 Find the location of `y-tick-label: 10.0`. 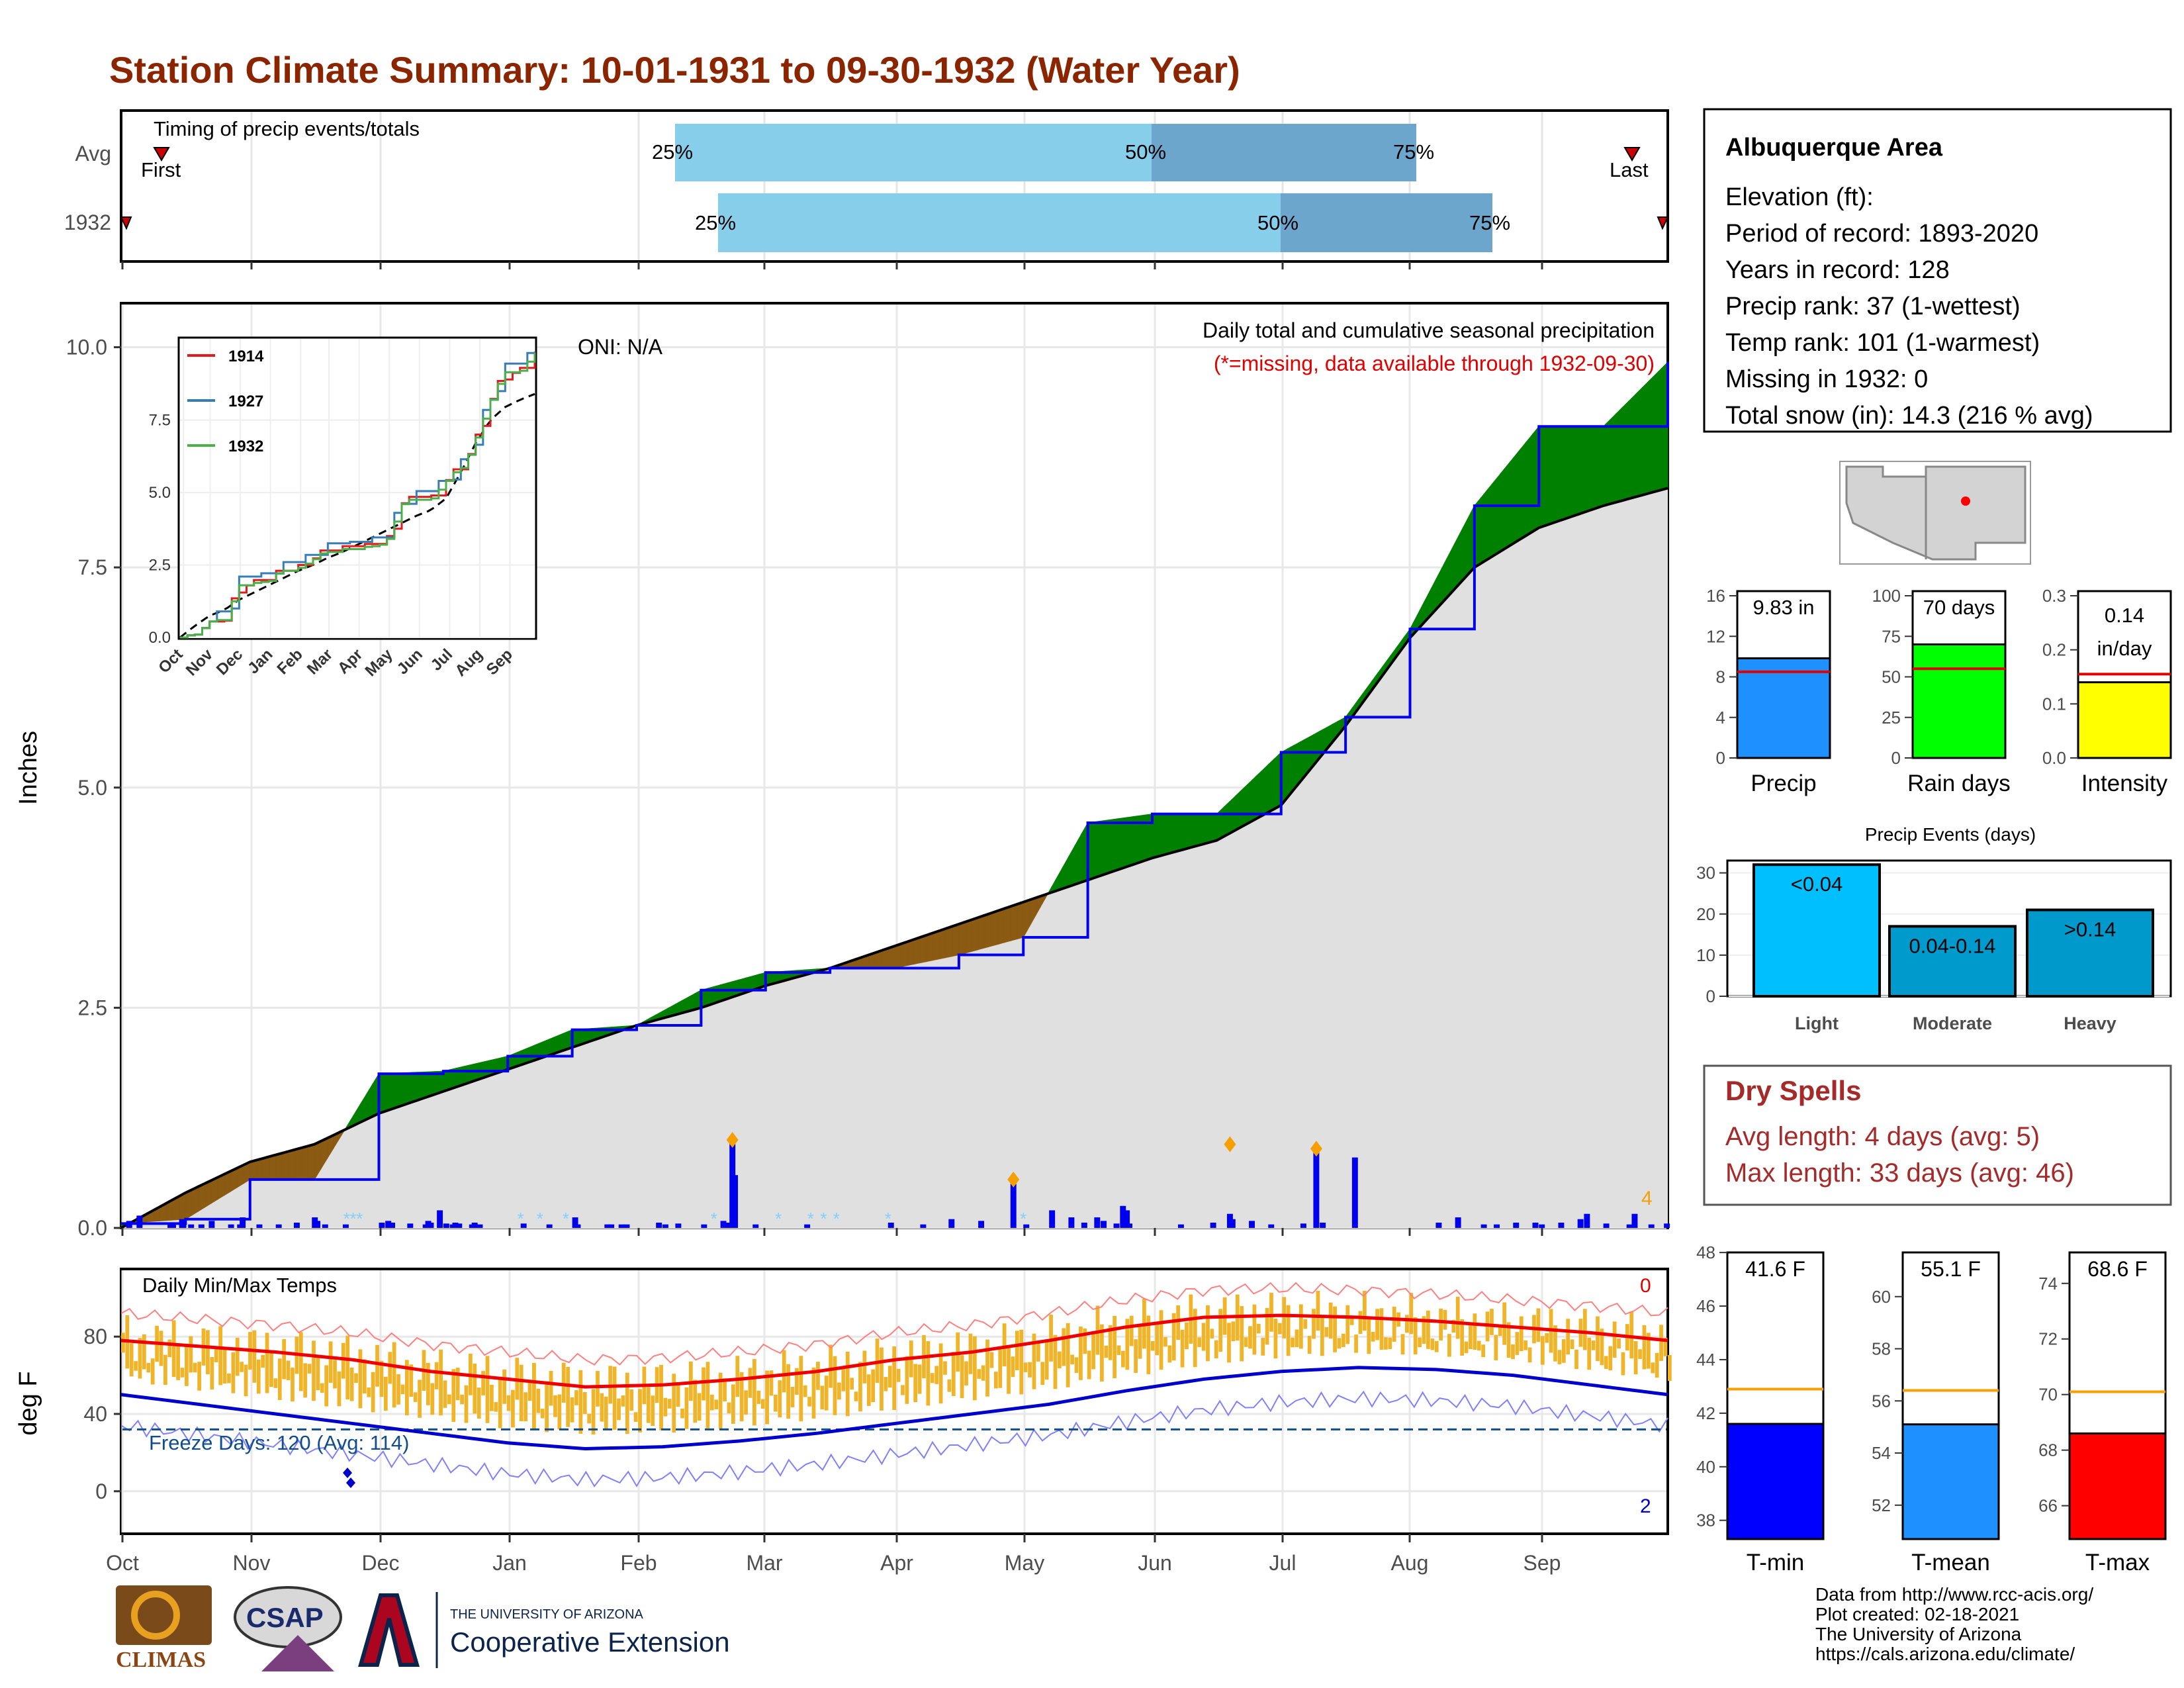

y-tick-label: 10.0 is located at coordinates (87, 347).